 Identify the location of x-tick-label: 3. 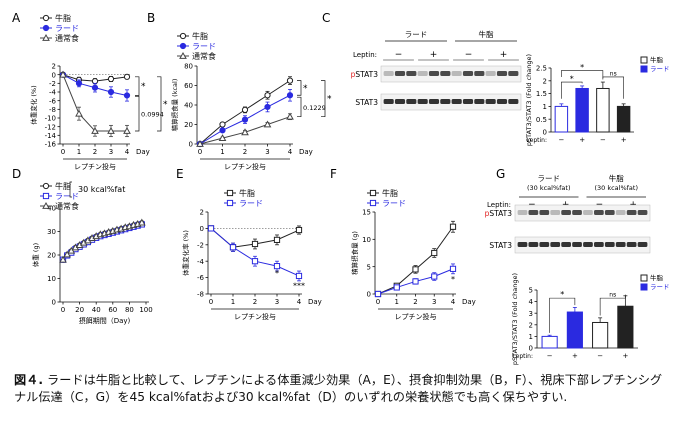
(277, 302).